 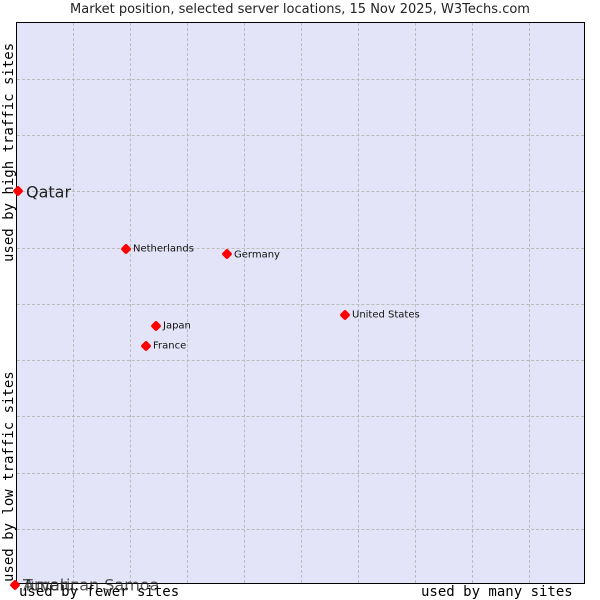 I want to click on y-axis-label-high: used by high traffic sites, so click(x=9, y=152).